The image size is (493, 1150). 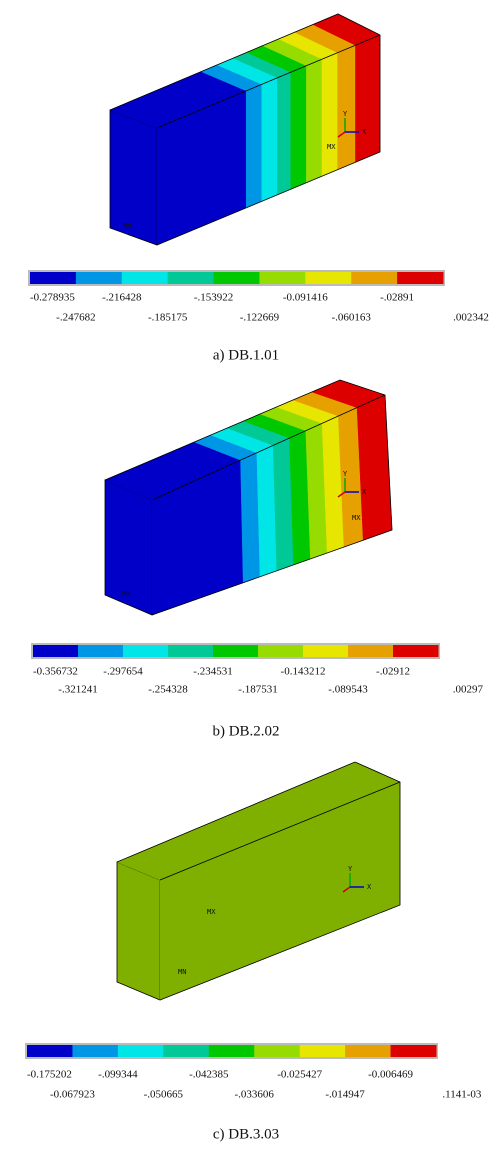 What do you see at coordinates (352, 318) in the screenshot?
I see `legend-label: -.060163` at bounding box center [352, 318].